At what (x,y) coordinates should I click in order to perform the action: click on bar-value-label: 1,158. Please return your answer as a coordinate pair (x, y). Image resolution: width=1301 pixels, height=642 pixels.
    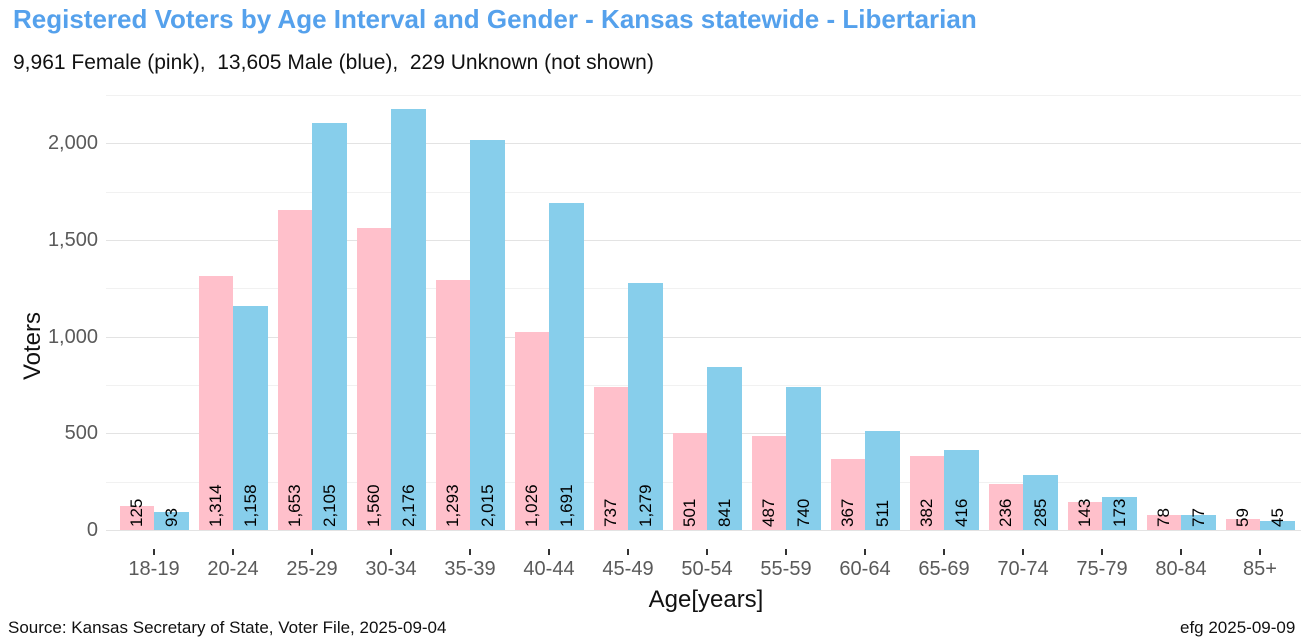
    Looking at the image, I should click on (250, 505).